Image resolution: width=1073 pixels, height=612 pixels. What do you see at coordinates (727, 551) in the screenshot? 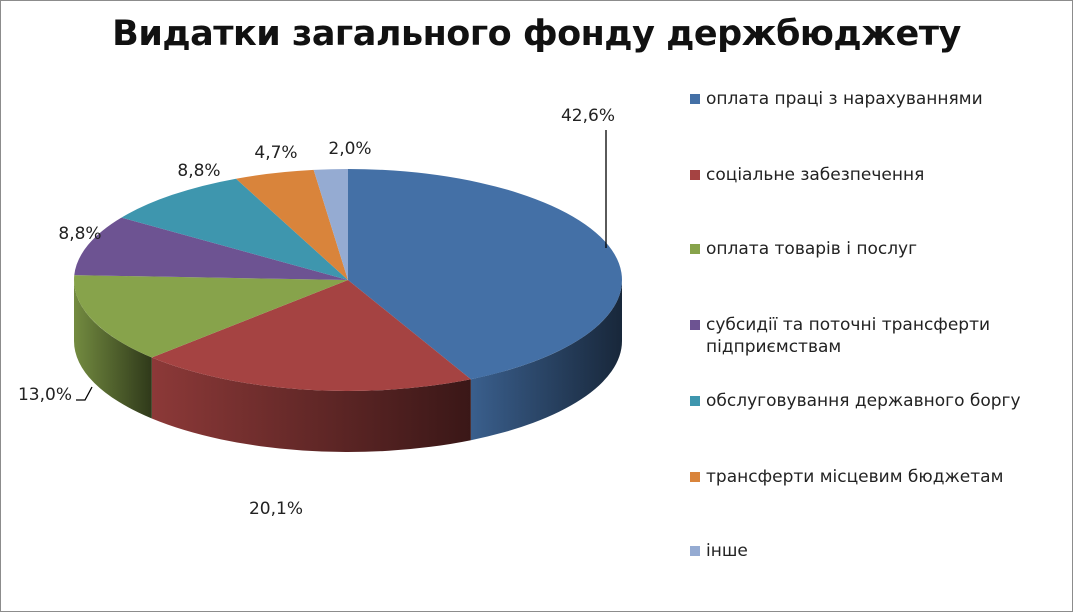
I see `legend-label: інше` at bounding box center [727, 551].